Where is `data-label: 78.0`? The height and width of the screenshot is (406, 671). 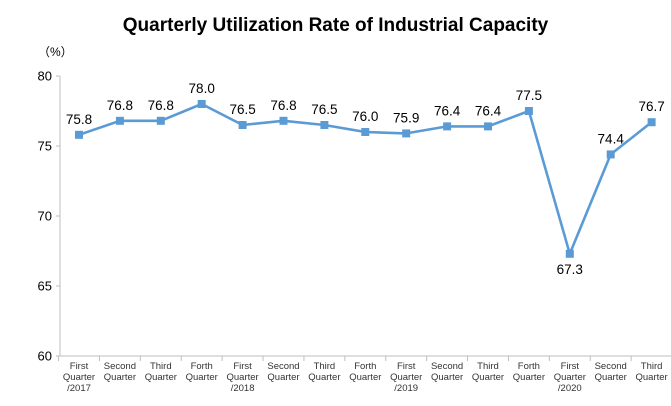 data-label: 78.0 is located at coordinates (202, 88).